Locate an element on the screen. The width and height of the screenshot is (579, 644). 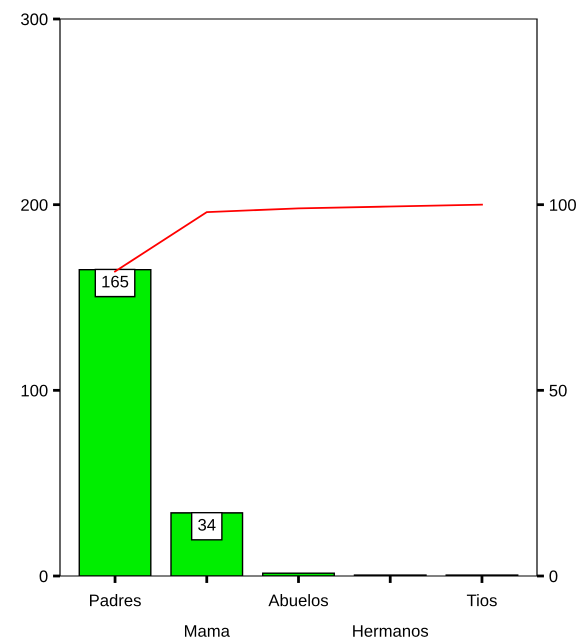
x-tick-label: Abuelos is located at coordinates (298, 600).